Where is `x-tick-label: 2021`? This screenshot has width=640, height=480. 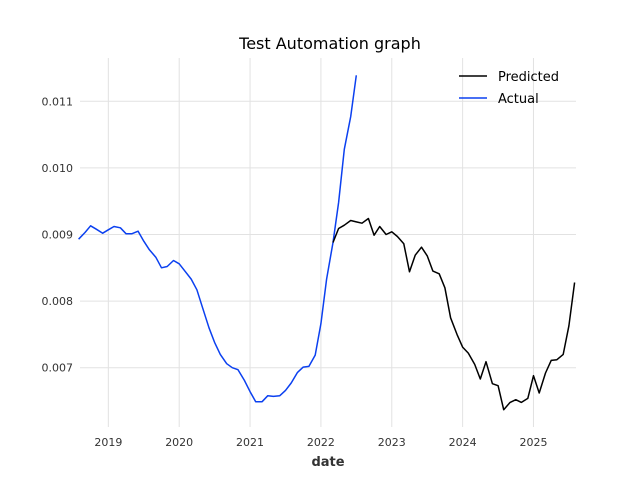
x-tick-label: 2021 is located at coordinates (250, 442).